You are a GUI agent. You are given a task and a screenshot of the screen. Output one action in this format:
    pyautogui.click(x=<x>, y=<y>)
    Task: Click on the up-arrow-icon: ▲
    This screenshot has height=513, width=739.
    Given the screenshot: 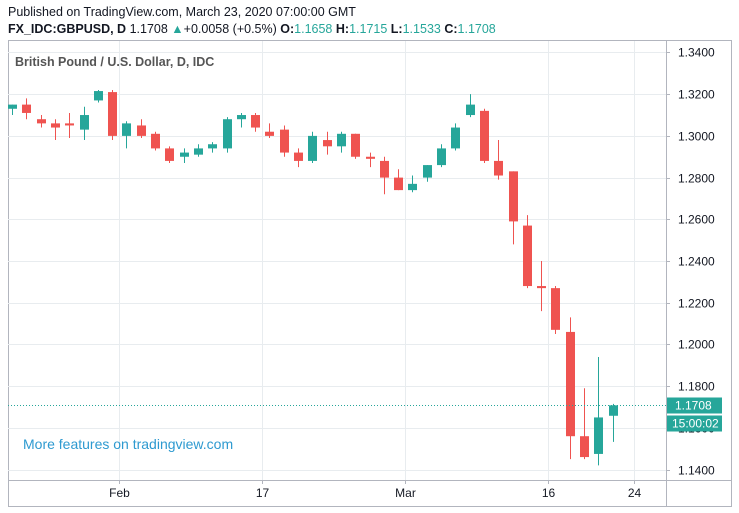 What is the action you would take?
    pyautogui.click(x=177, y=29)
    